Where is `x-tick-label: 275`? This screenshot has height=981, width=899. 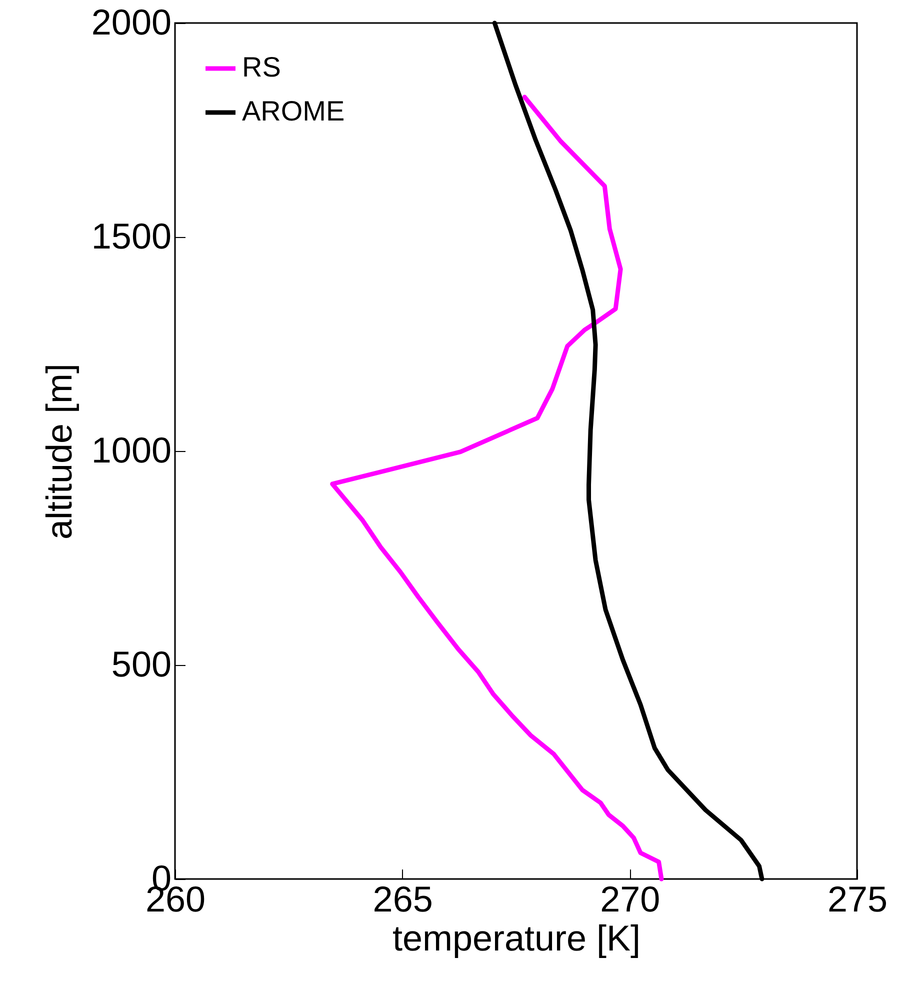
x-tick-label: 275 is located at coordinates (857, 899).